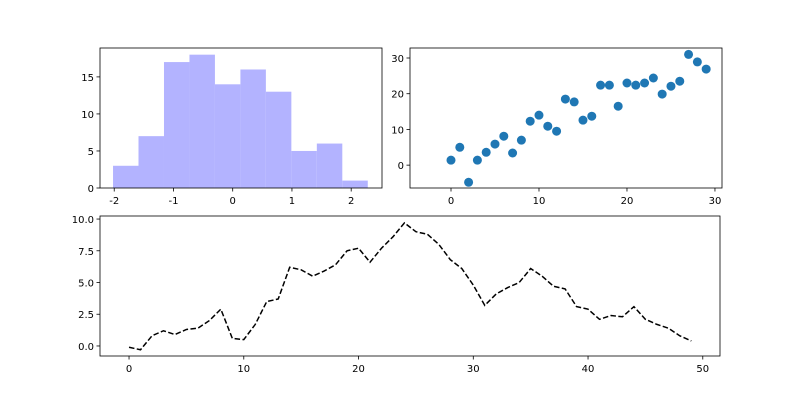 The height and width of the screenshot is (400, 800). I want to click on x-tick-label: 1, so click(292, 201).